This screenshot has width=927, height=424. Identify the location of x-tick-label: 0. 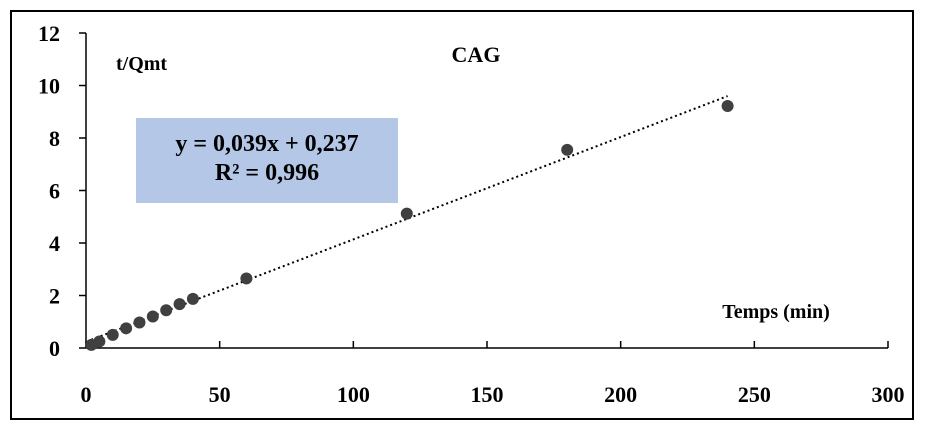
(86, 394).